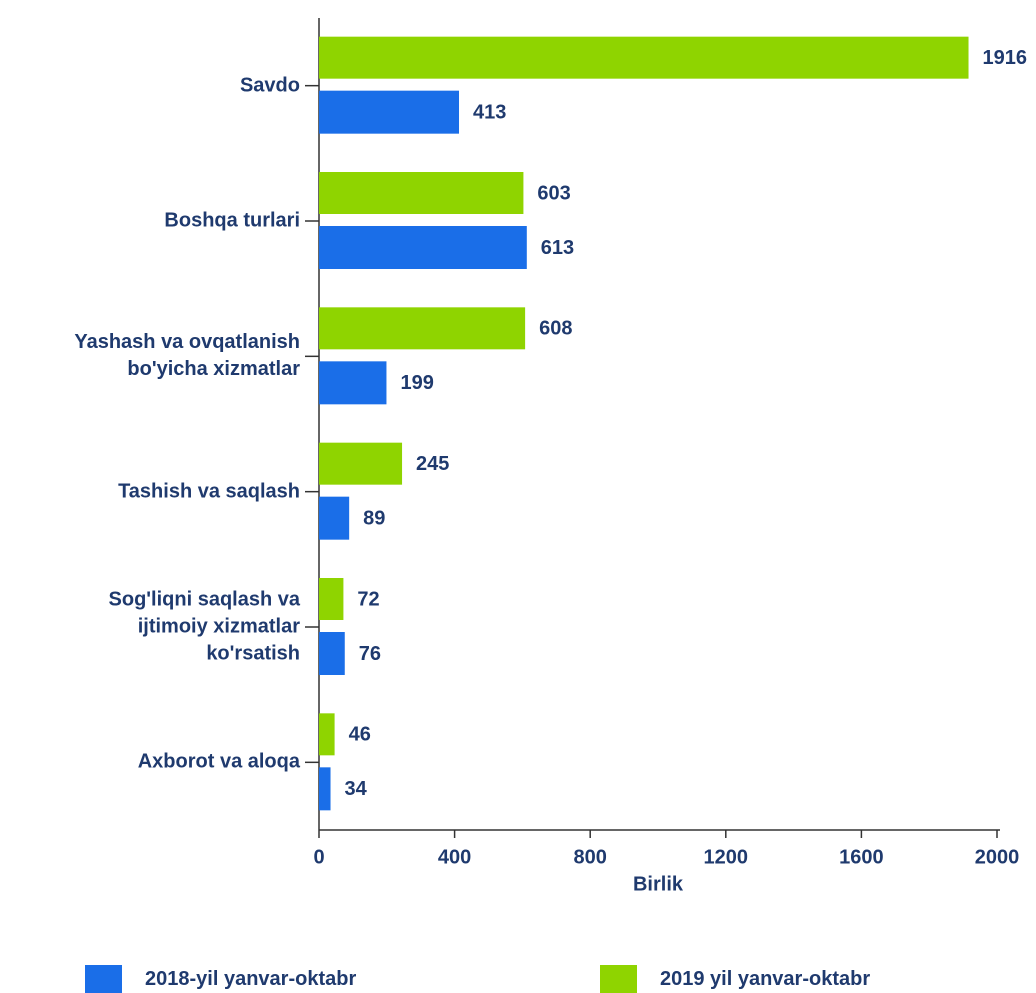 The width and height of the screenshot is (1036, 993). I want to click on legend-label: 2019 yil yanvar-oktabr, so click(765, 978).